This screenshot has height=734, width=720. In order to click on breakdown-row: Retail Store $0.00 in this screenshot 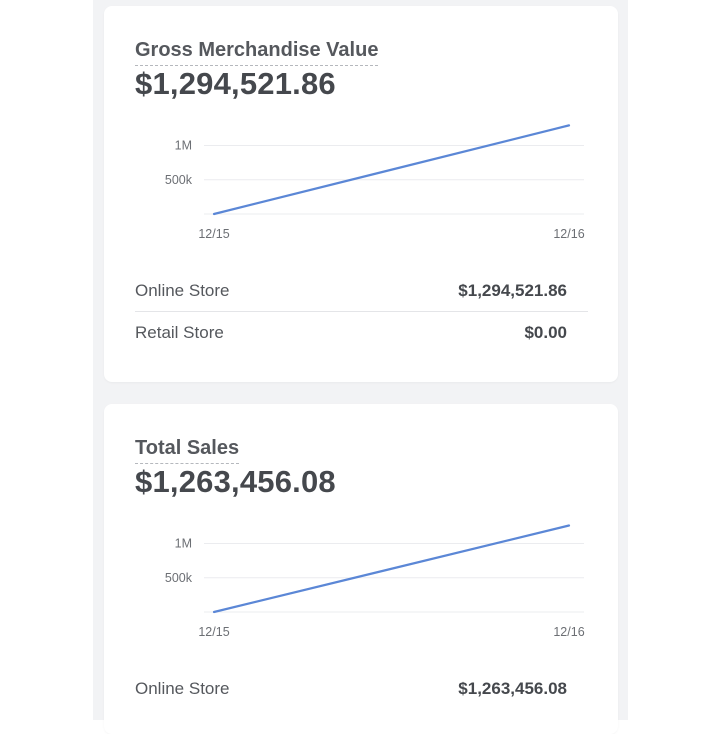, I will do `click(361, 332)`.